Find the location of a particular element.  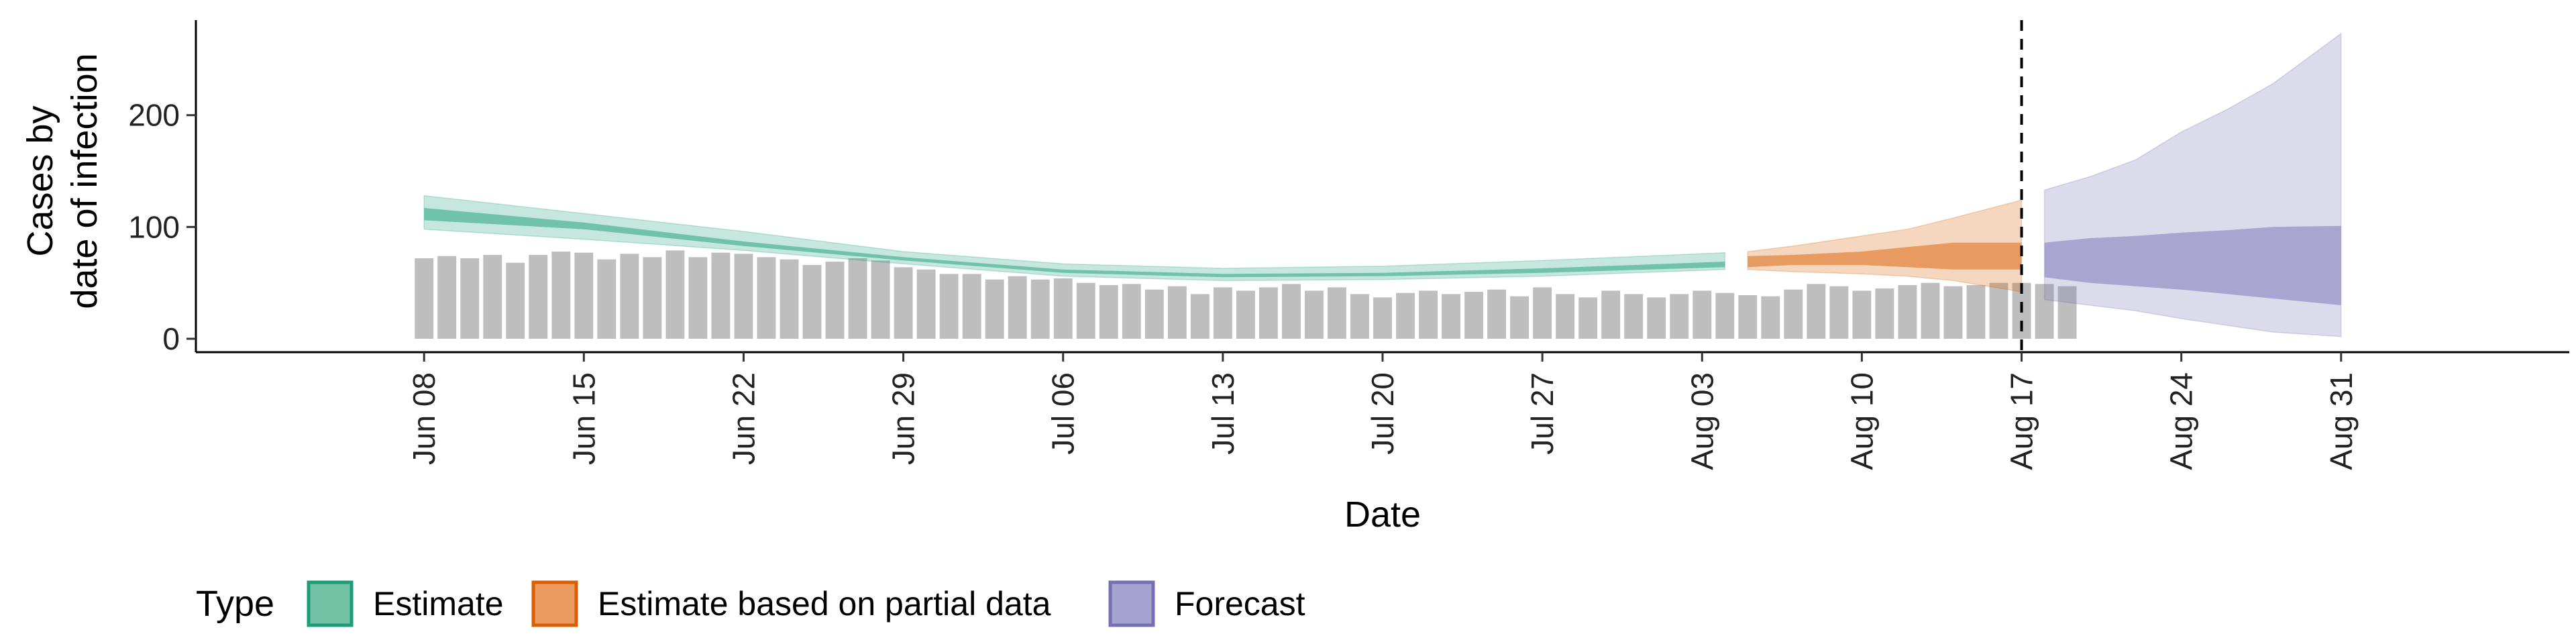

x-tick-label: Jul 13 is located at coordinates (1222, 413).